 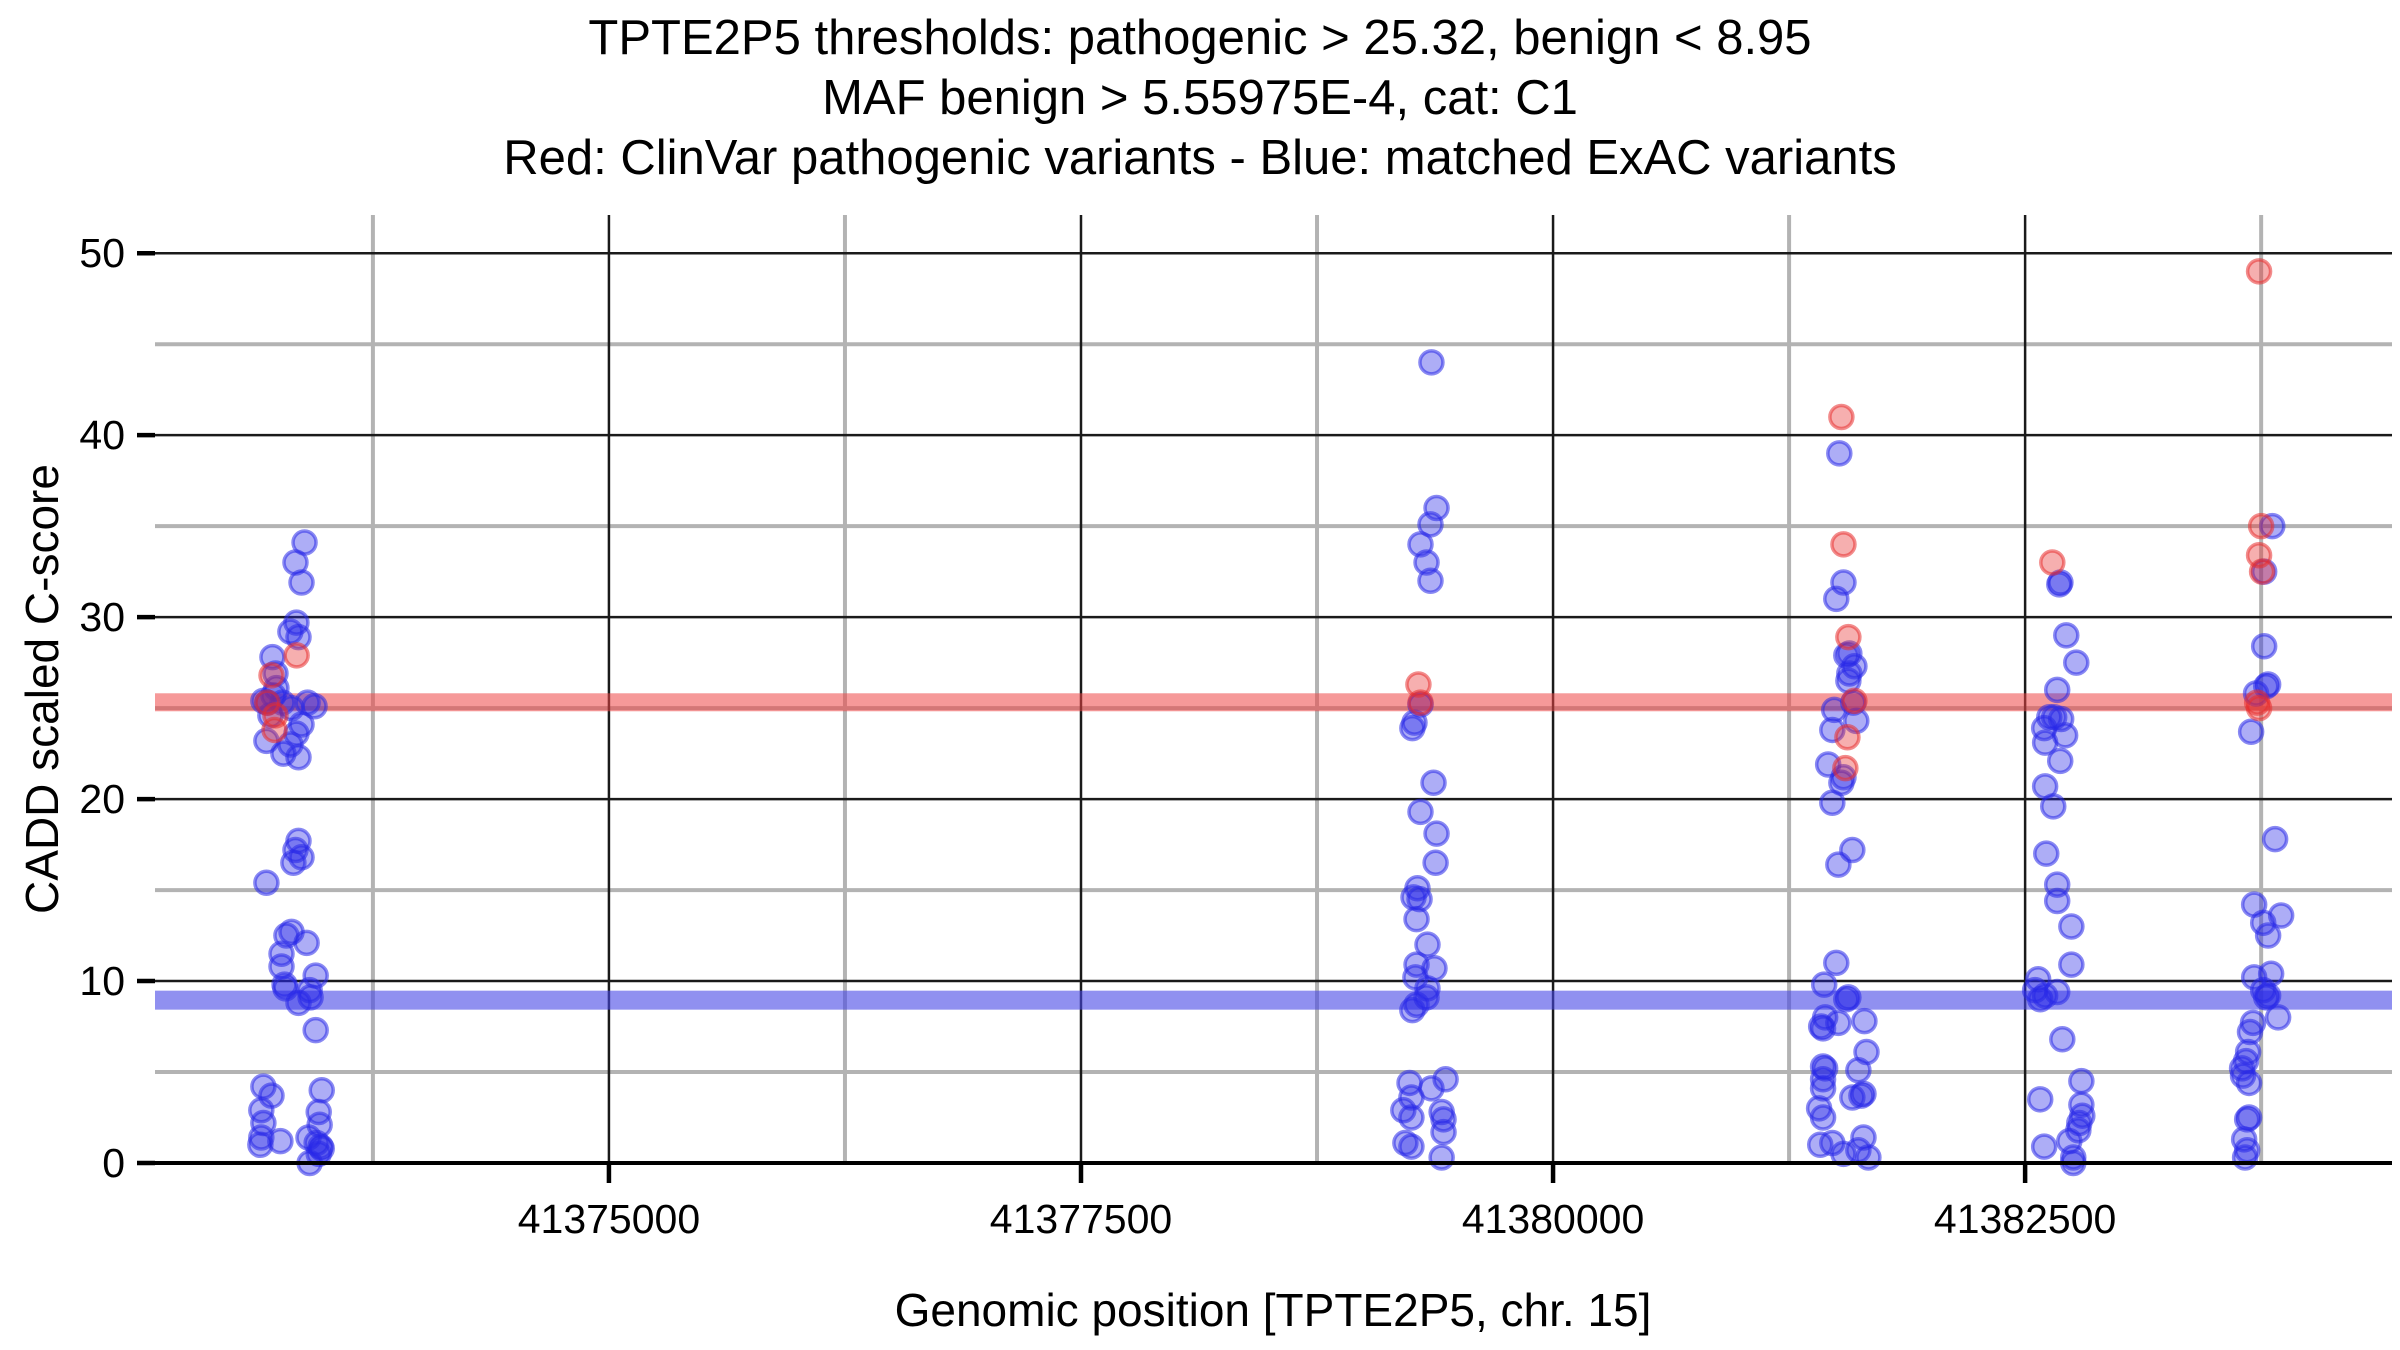 What do you see at coordinates (609, 1219) in the screenshot?
I see `x-tick-label: 41375000` at bounding box center [609, 1219].